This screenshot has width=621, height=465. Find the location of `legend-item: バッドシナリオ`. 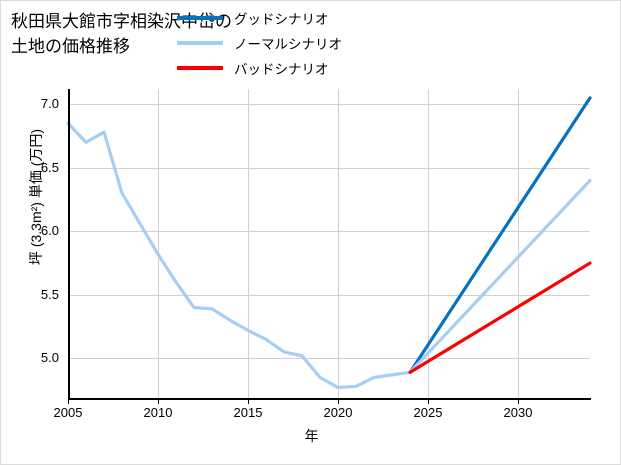

legend-item: バッドシナリオ is located at coordinates (292, 67).